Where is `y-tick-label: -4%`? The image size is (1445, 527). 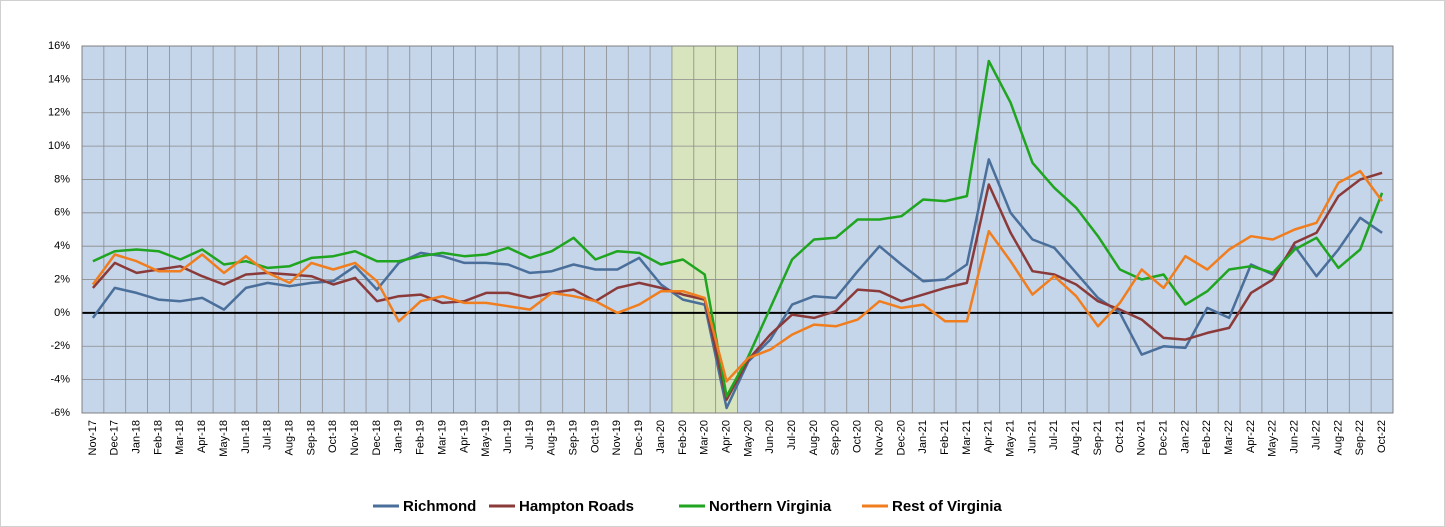 y-tick-label: -4% is located at coordinates (60, 380).